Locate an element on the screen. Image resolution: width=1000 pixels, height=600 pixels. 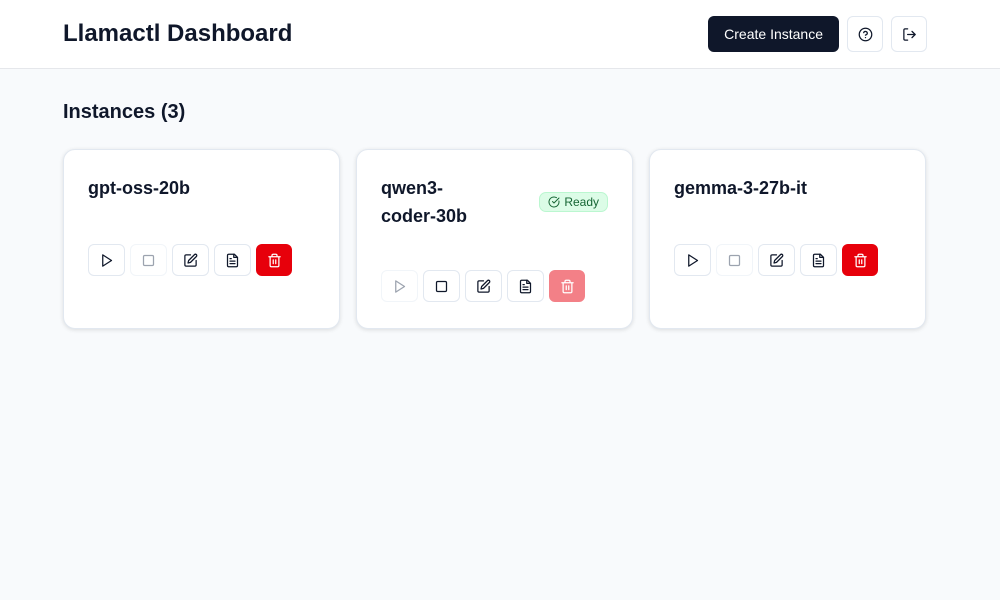
logout-icon is located at coordinates (909, 34).